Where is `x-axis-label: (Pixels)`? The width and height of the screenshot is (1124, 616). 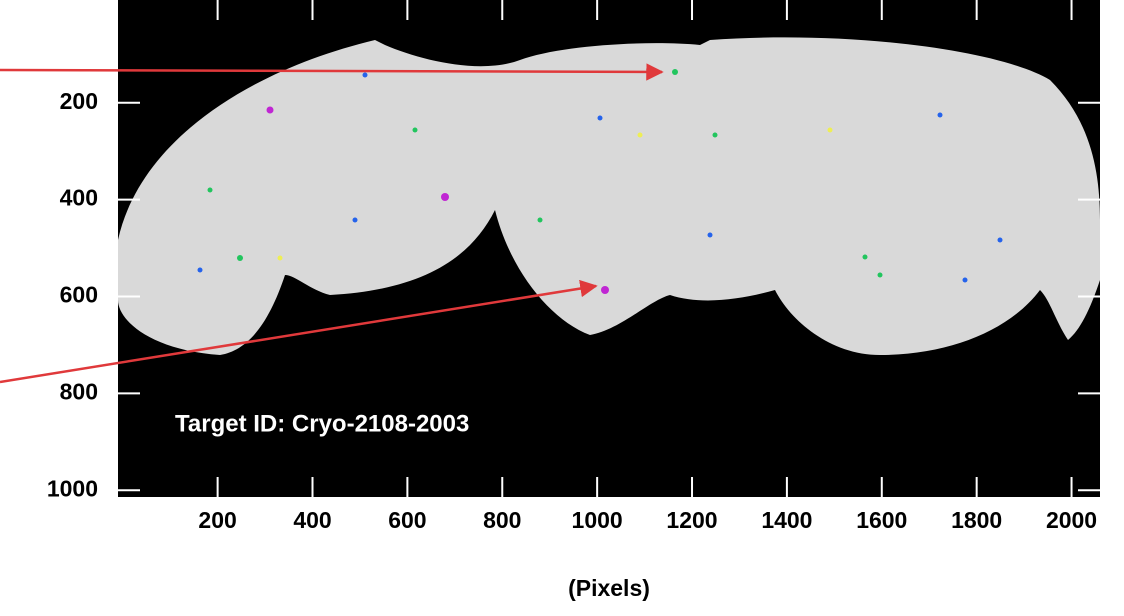 x-axis-label: (Pixels) is located at coordinates (609, 588).